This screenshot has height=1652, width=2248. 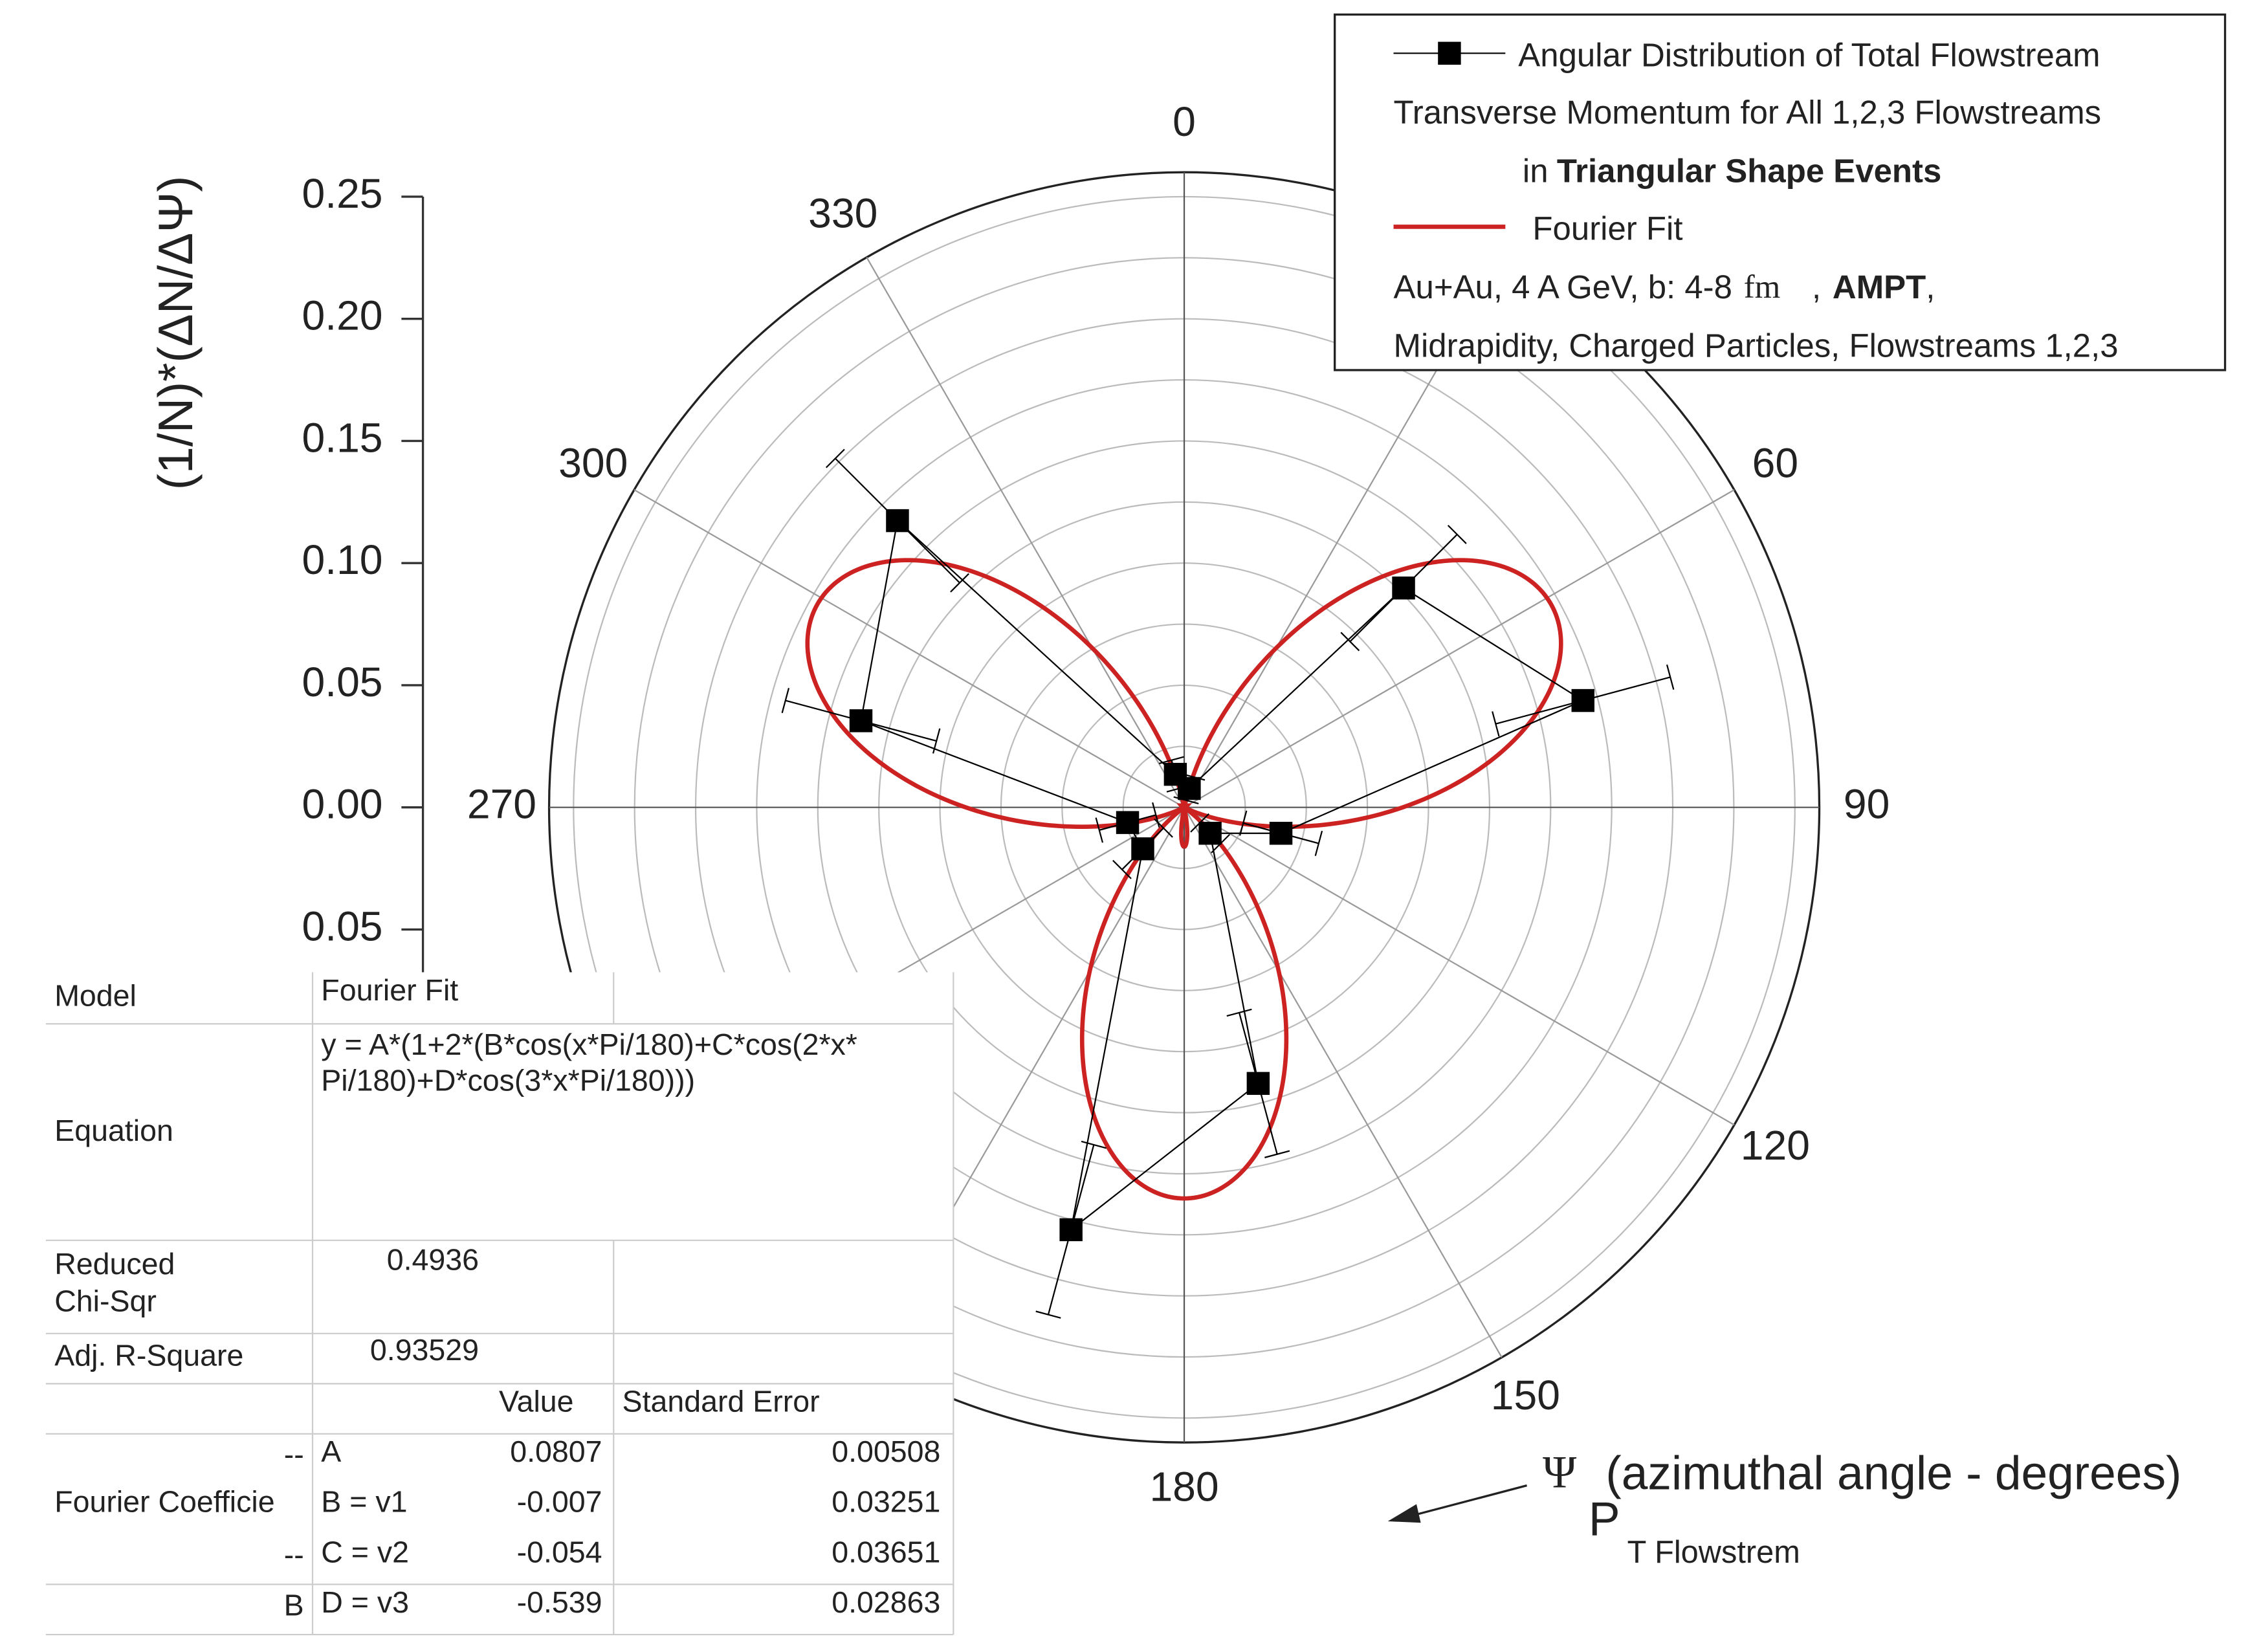 I want to click on angle-tick-label: 180, so click(x=1184, y=1486).